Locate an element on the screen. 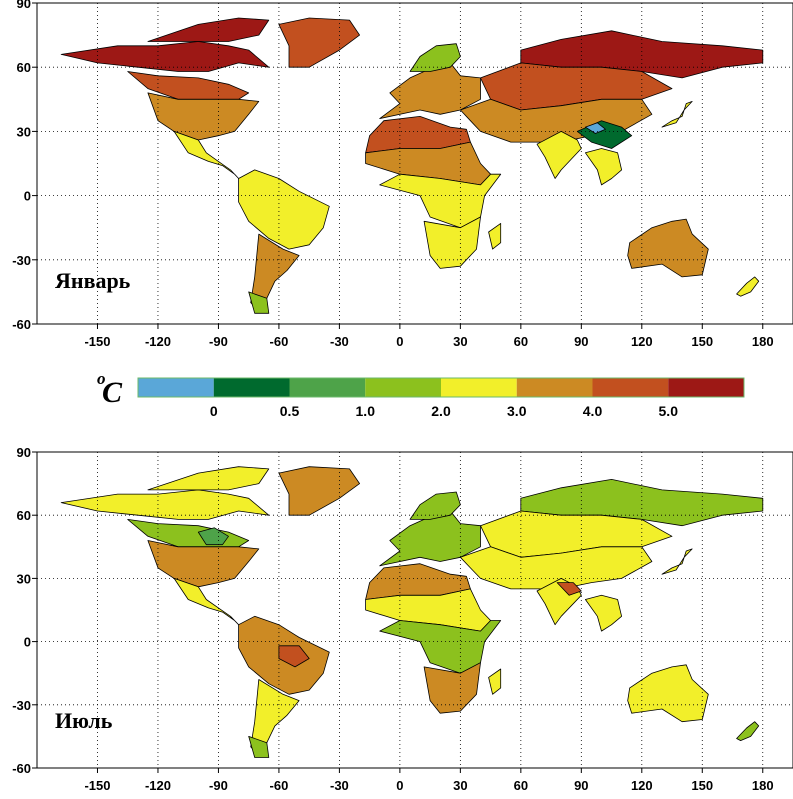 The height and width of the screenshot is (799, 793). colorbar-label: 0 is located at coordinates (214, 411).